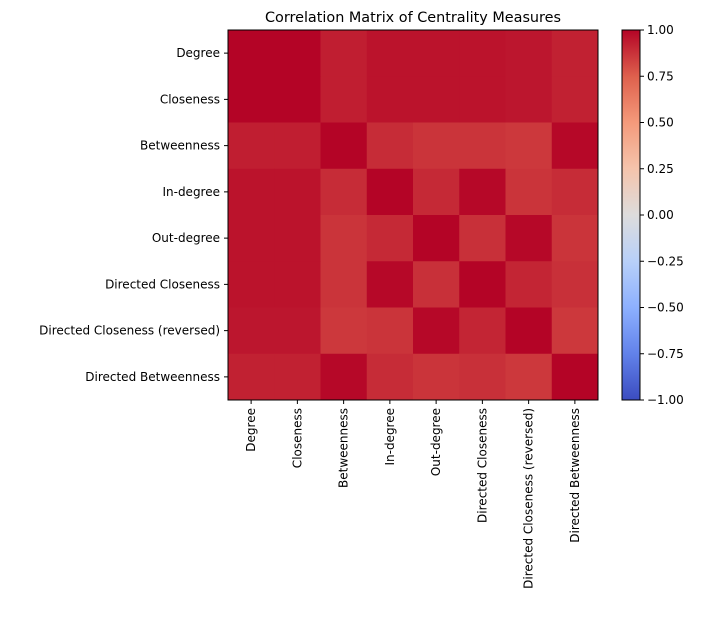  I want to click on colorbar-tick-label: 0.00, so click(660, 215).